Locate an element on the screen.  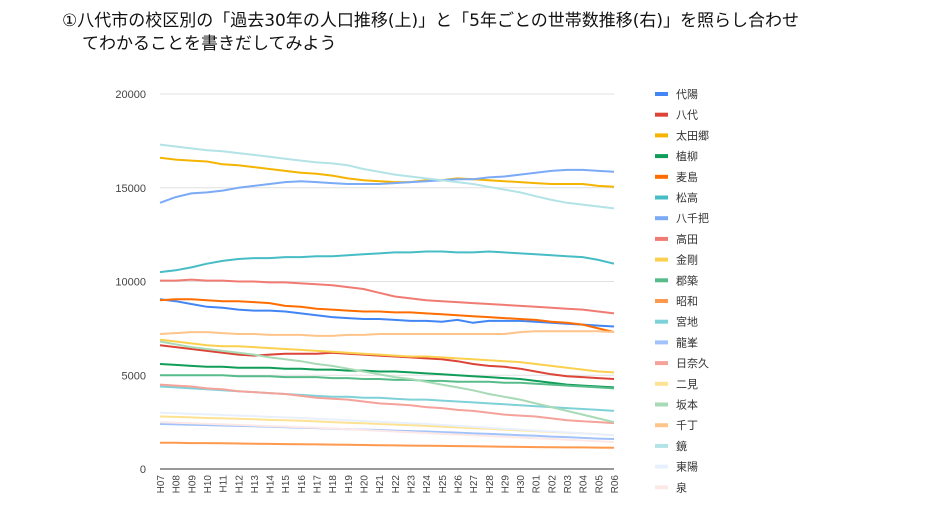
x-tick-label: H30 is located at coordinates (521, 484).